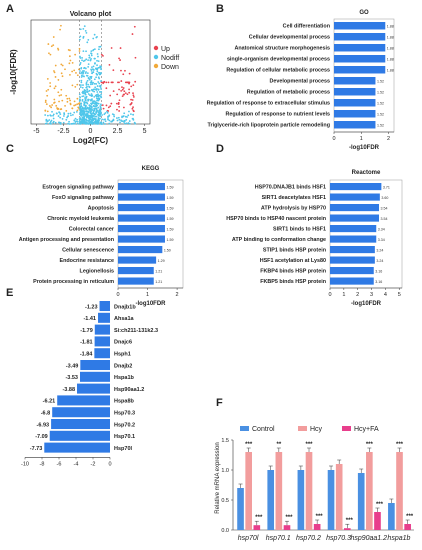 This screenshot has height=550, width=422. Describe the element at coordinates (290, 187) in the screenshot. I see `reactome-category-label: HSP70.DNAJB1 binds HSF1` at that location.